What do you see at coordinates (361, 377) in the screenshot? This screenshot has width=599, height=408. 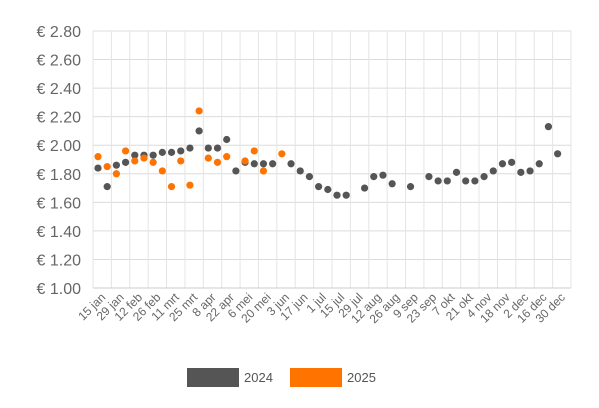 I see `legend-label-2025: 2025` at bounding box center [361, 377].